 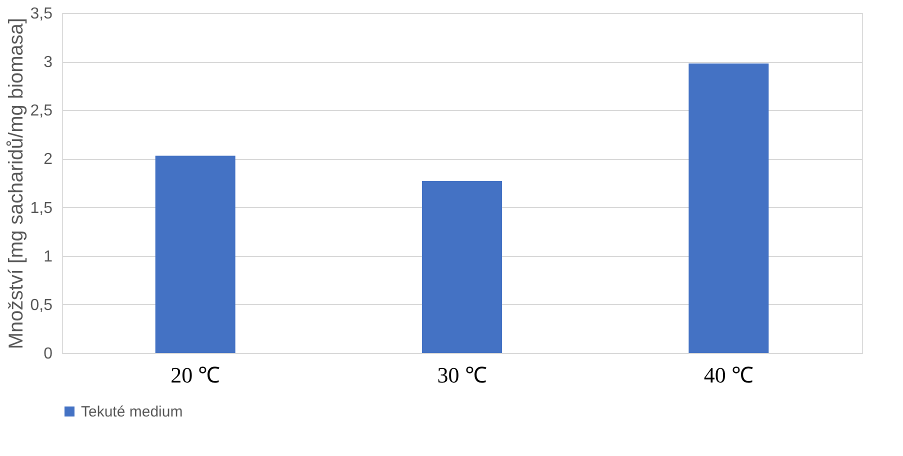 What do you see at coordinates (729, 375) in the screenshot?
I see `x-tick-label: 40 ℃` at bounding box center [729, 375].